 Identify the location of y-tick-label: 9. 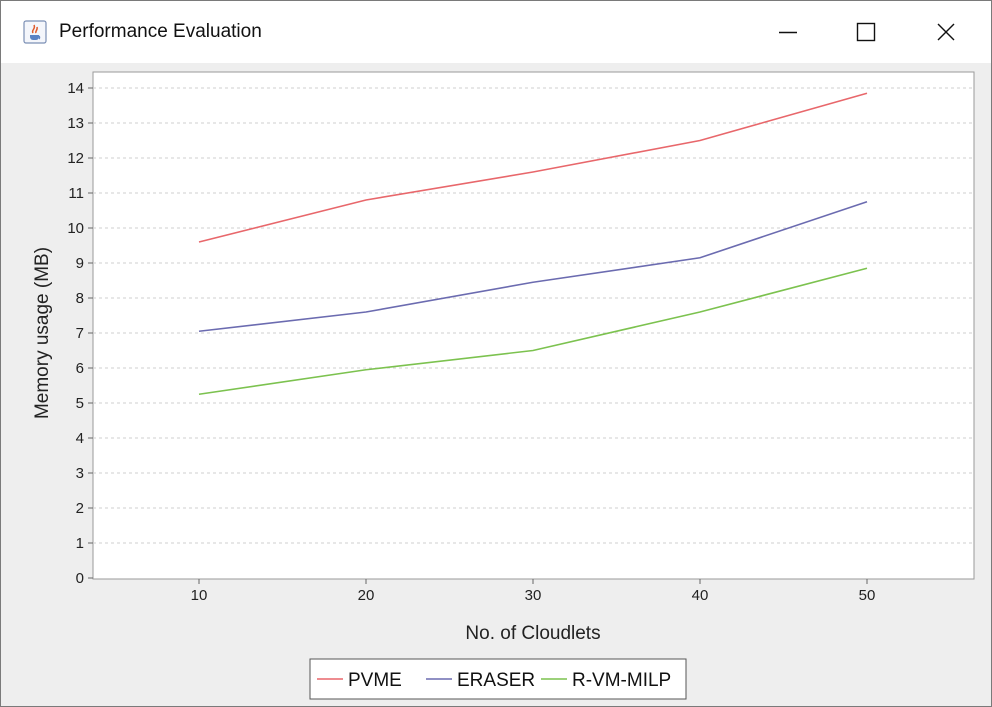
(80, 263).